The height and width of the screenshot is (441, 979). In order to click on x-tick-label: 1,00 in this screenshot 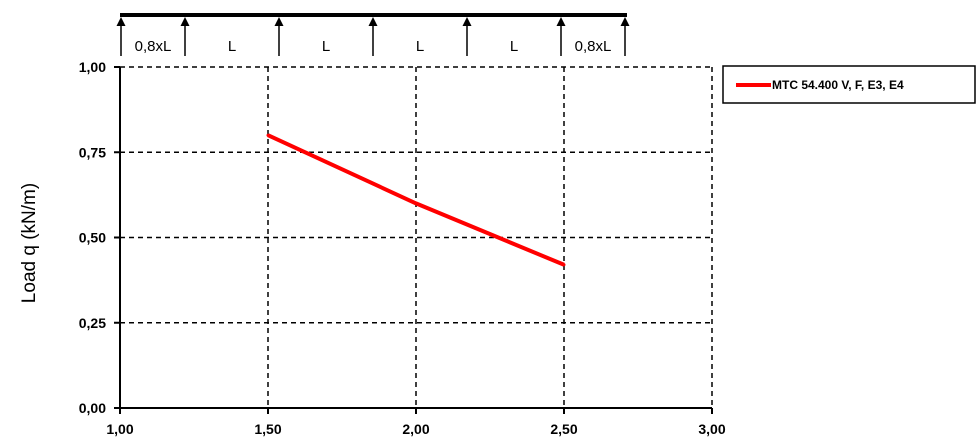, I will do `click(119, 429)`.